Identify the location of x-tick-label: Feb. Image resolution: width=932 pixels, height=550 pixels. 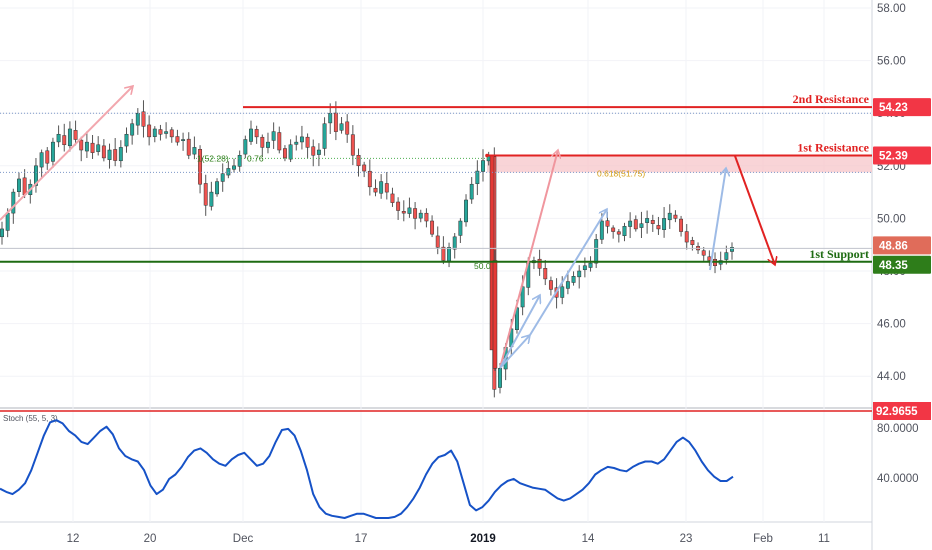
(763, 539).